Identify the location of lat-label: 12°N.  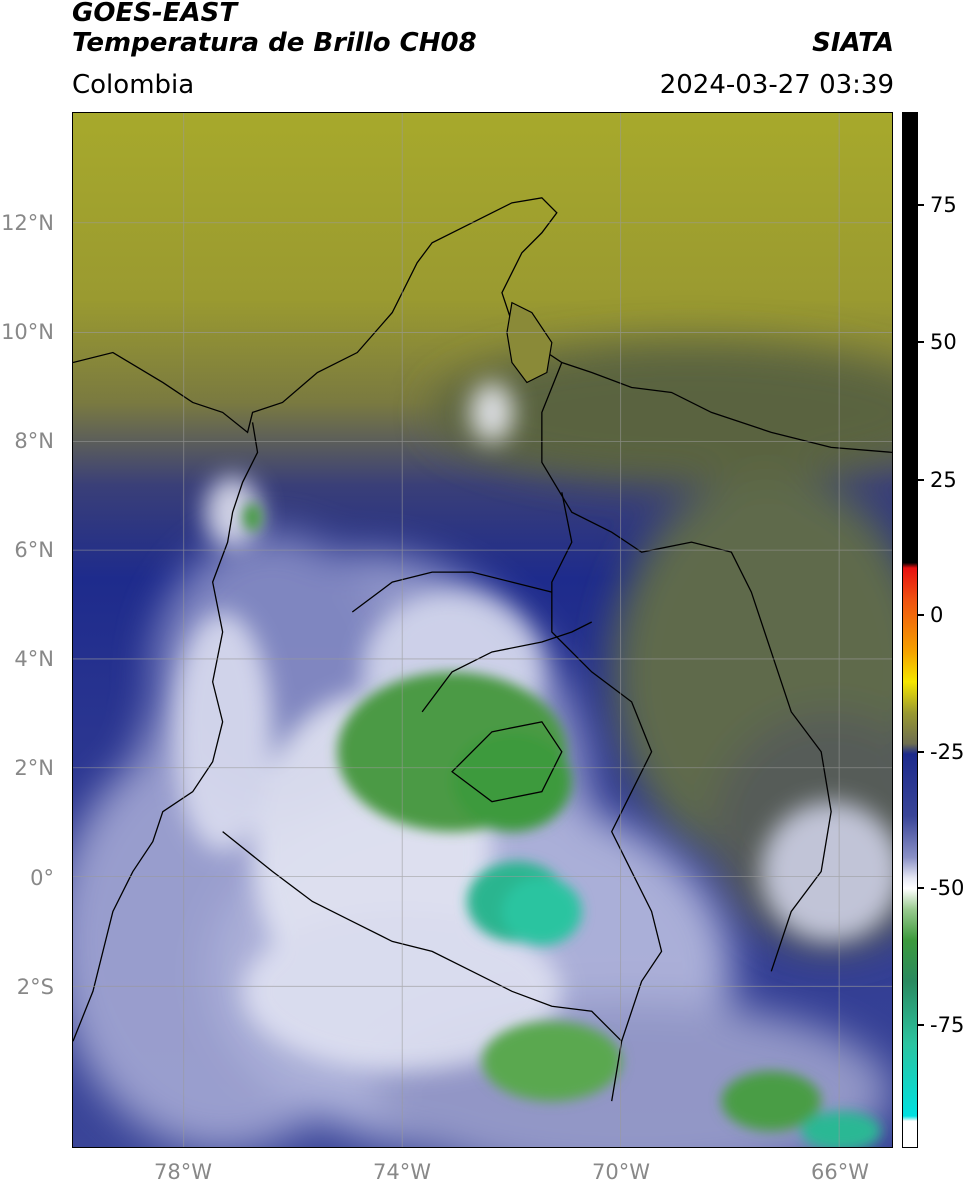
(27, 223).